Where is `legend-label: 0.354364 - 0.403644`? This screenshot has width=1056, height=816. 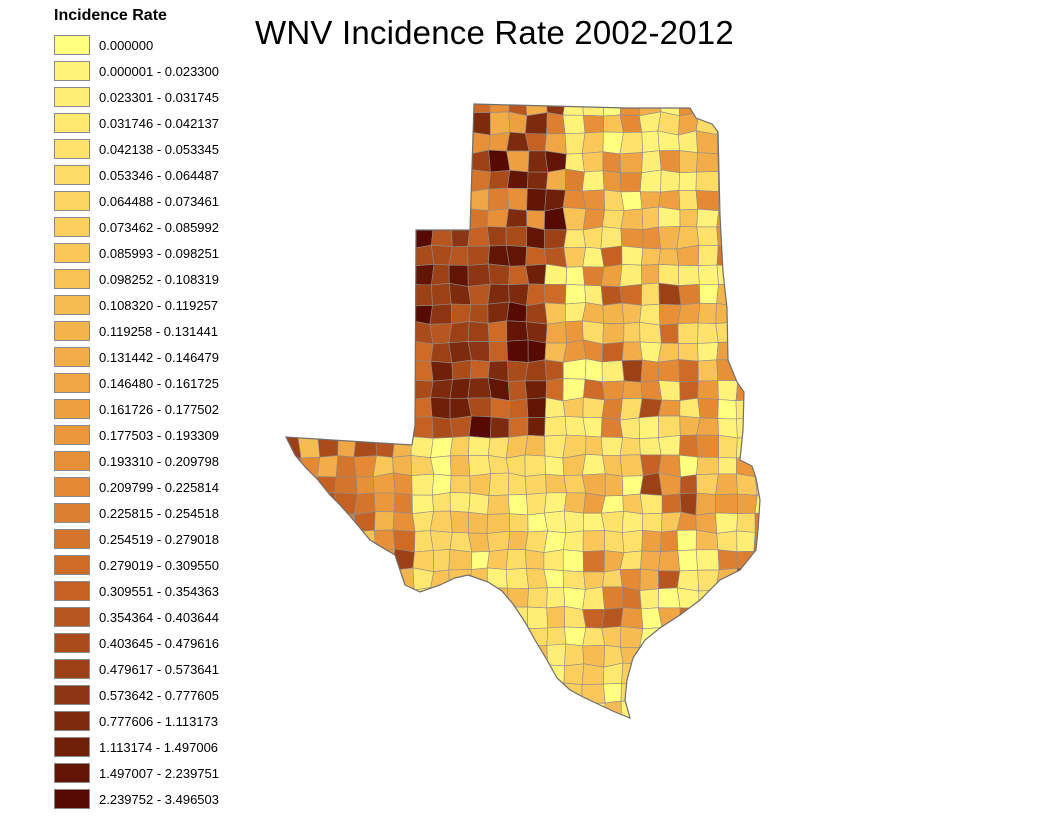 legend-label: 0.354364 - 0.403644 is located at coordinates (159, 617).